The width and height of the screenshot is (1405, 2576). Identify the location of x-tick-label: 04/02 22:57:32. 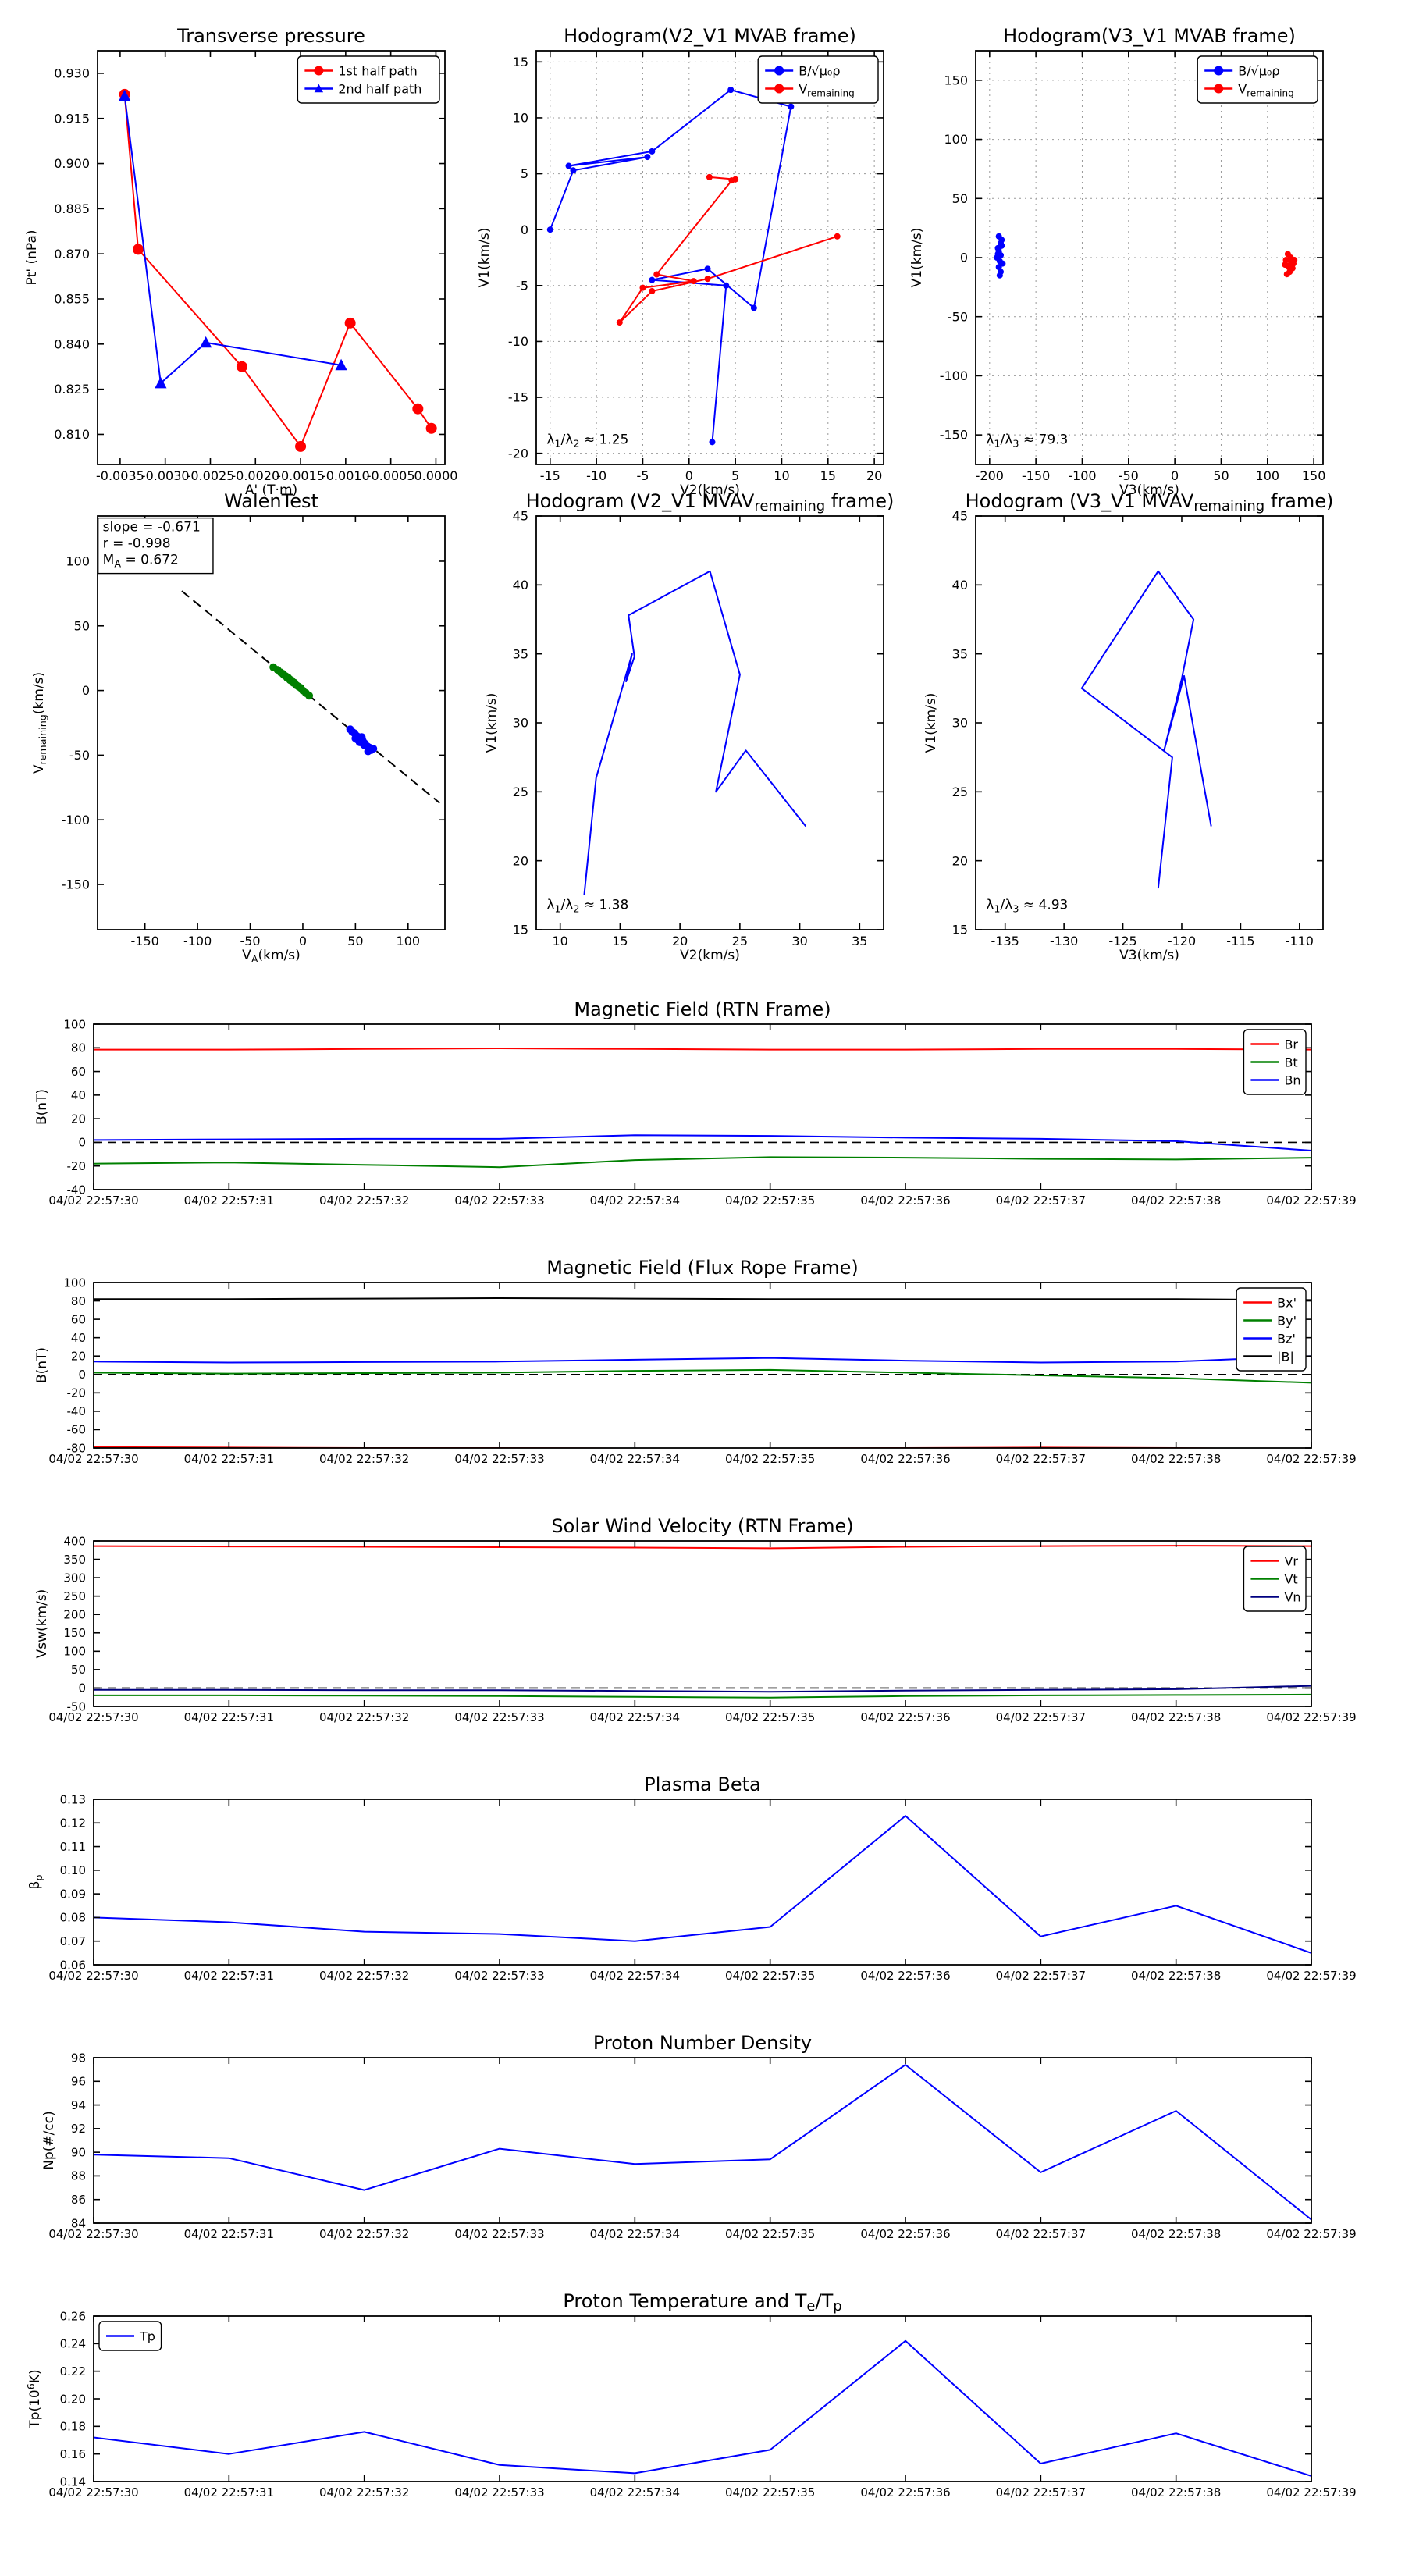
(364, 1201).